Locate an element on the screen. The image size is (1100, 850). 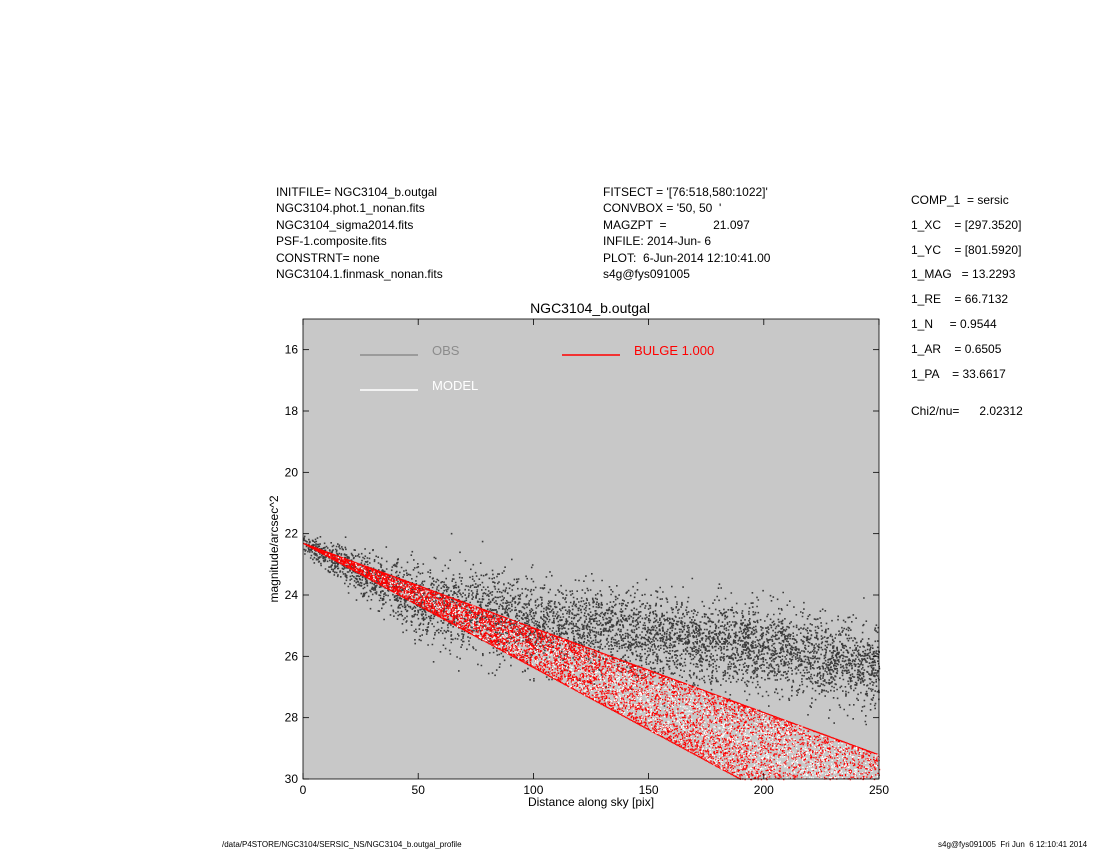
param-mag: 1_MAG = 13.2293 is located at coordinates (963, 274).